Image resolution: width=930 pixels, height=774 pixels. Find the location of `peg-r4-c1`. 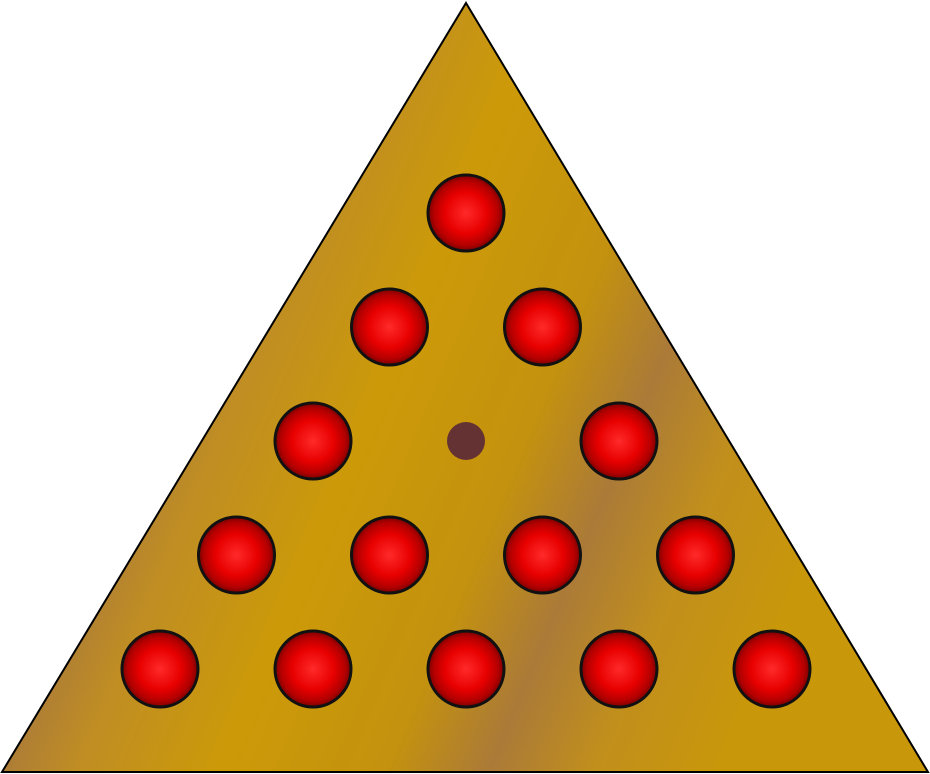

peg-r4-c1 is located at coordinates (236, 555).